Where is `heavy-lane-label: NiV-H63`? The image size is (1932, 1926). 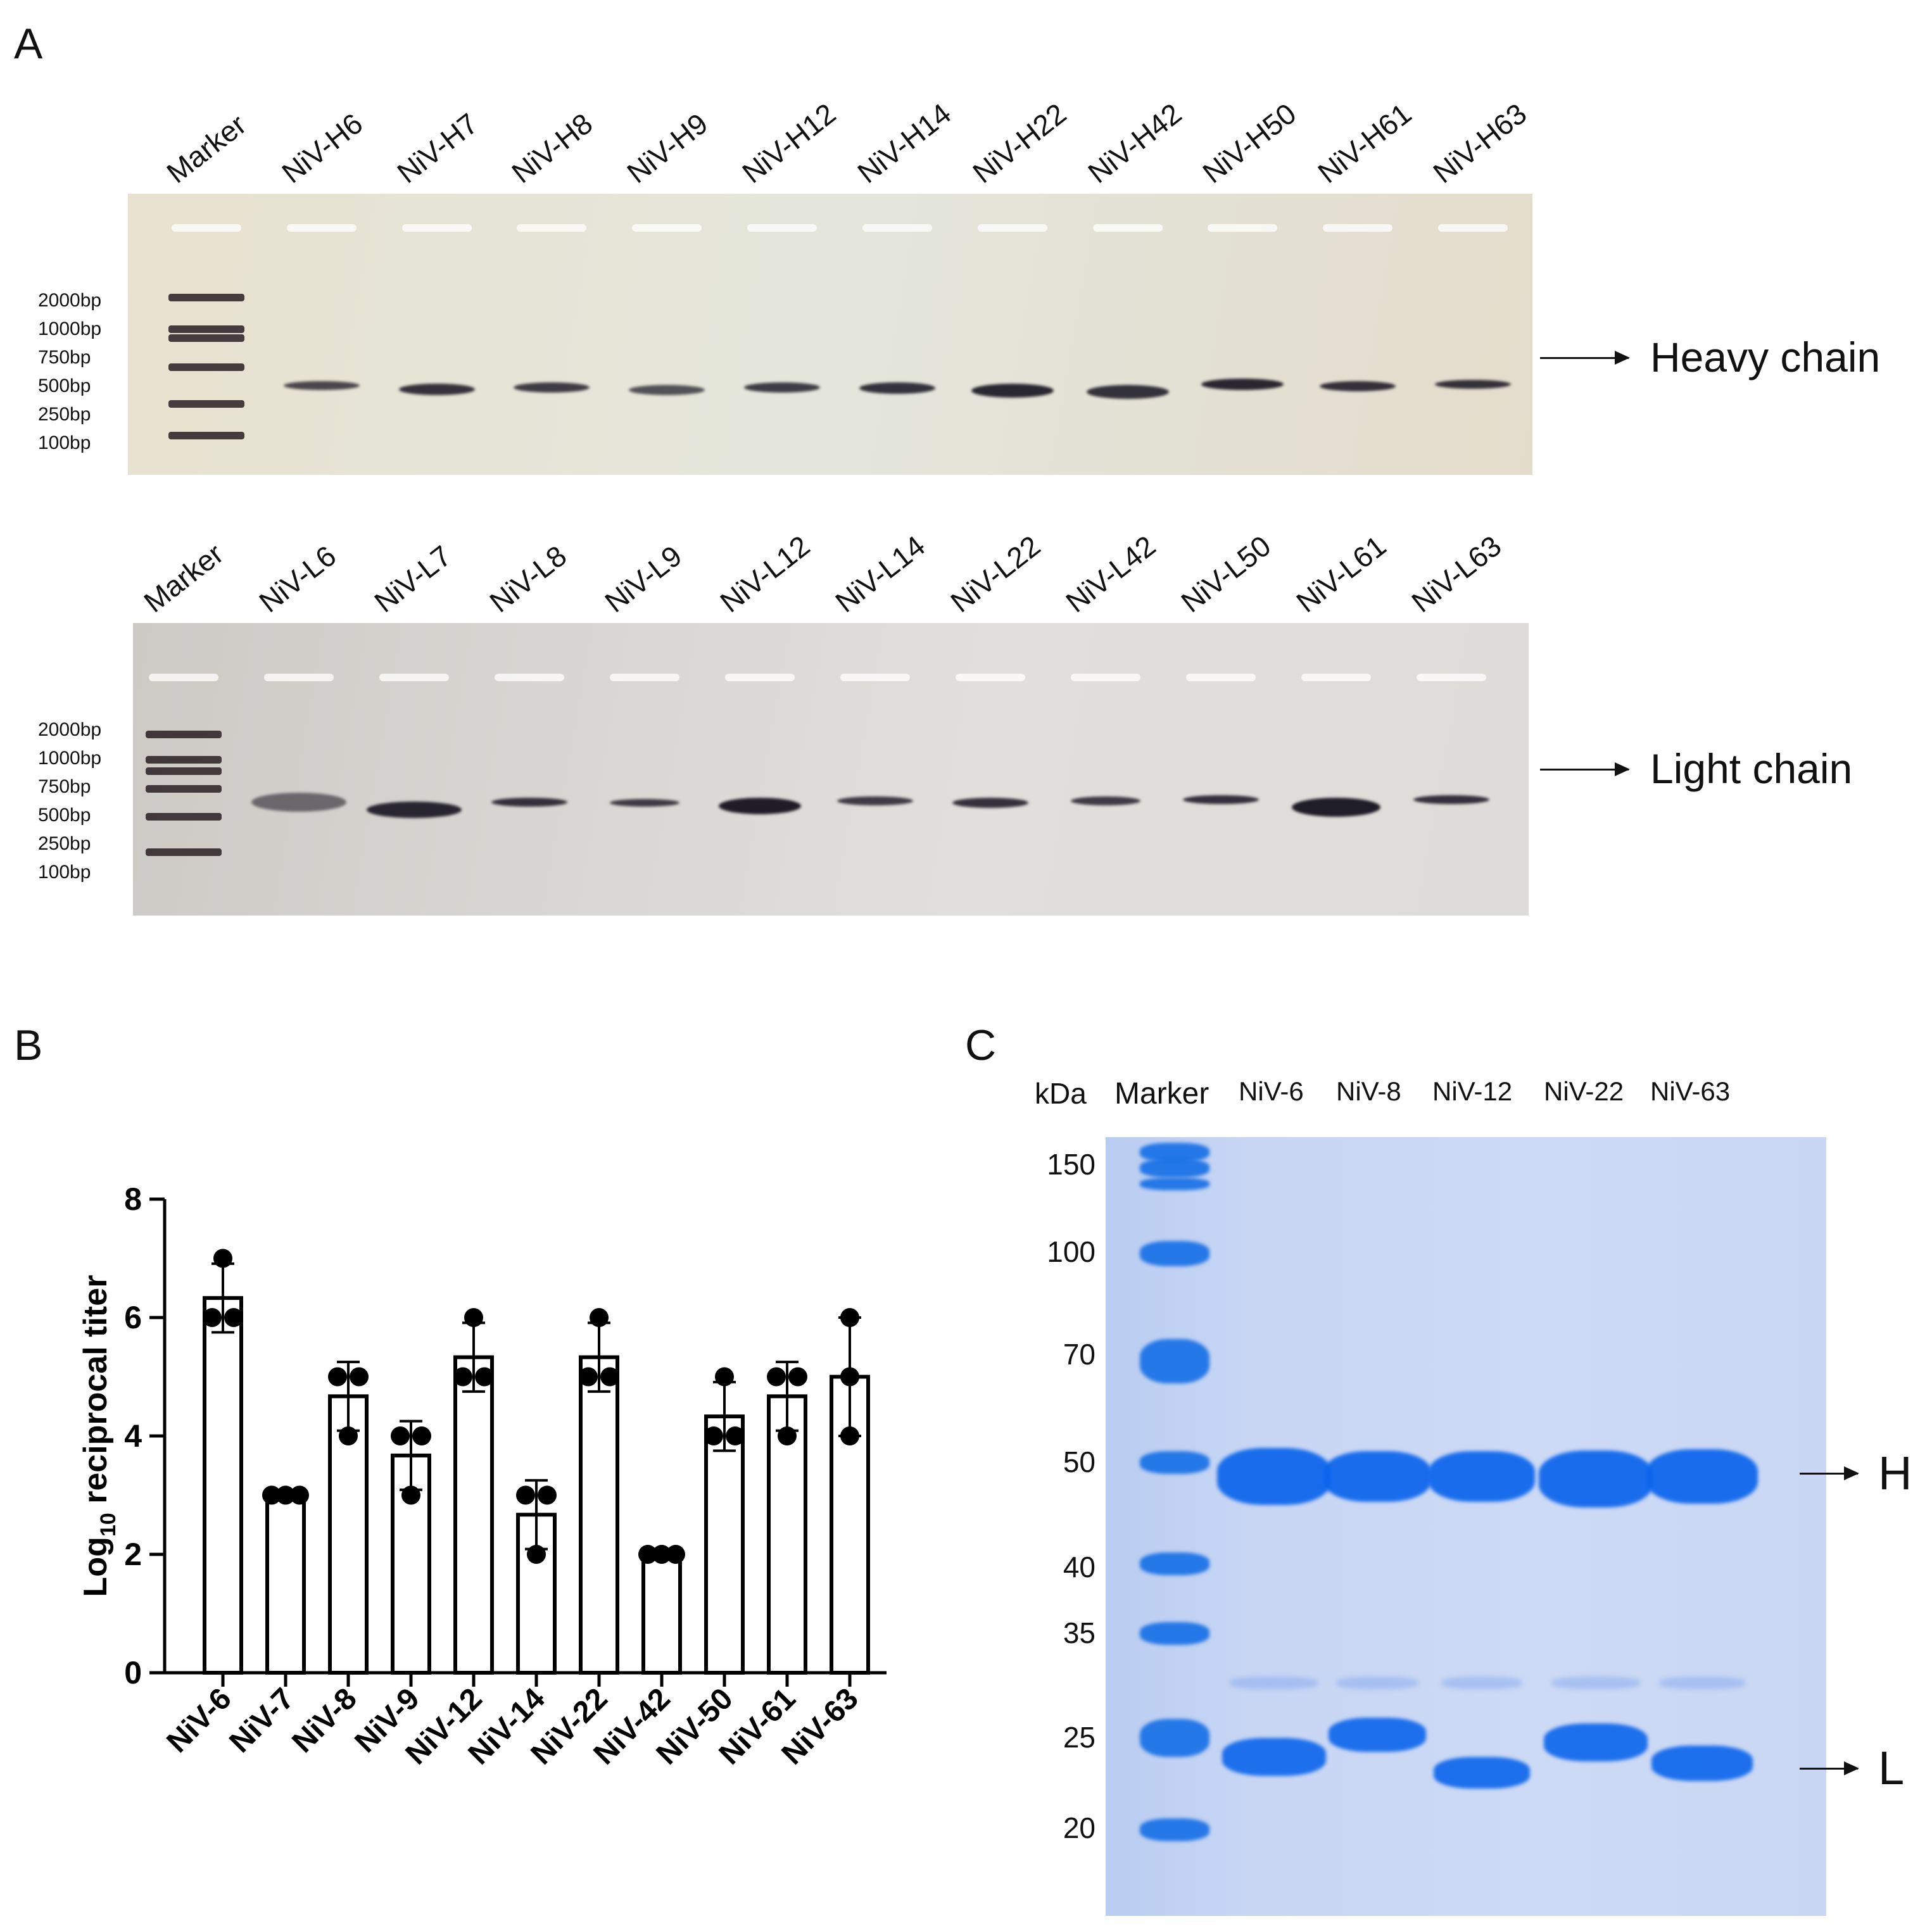 heavy-lane-label: NiV-H63 is located at coordinates (1480, 143).